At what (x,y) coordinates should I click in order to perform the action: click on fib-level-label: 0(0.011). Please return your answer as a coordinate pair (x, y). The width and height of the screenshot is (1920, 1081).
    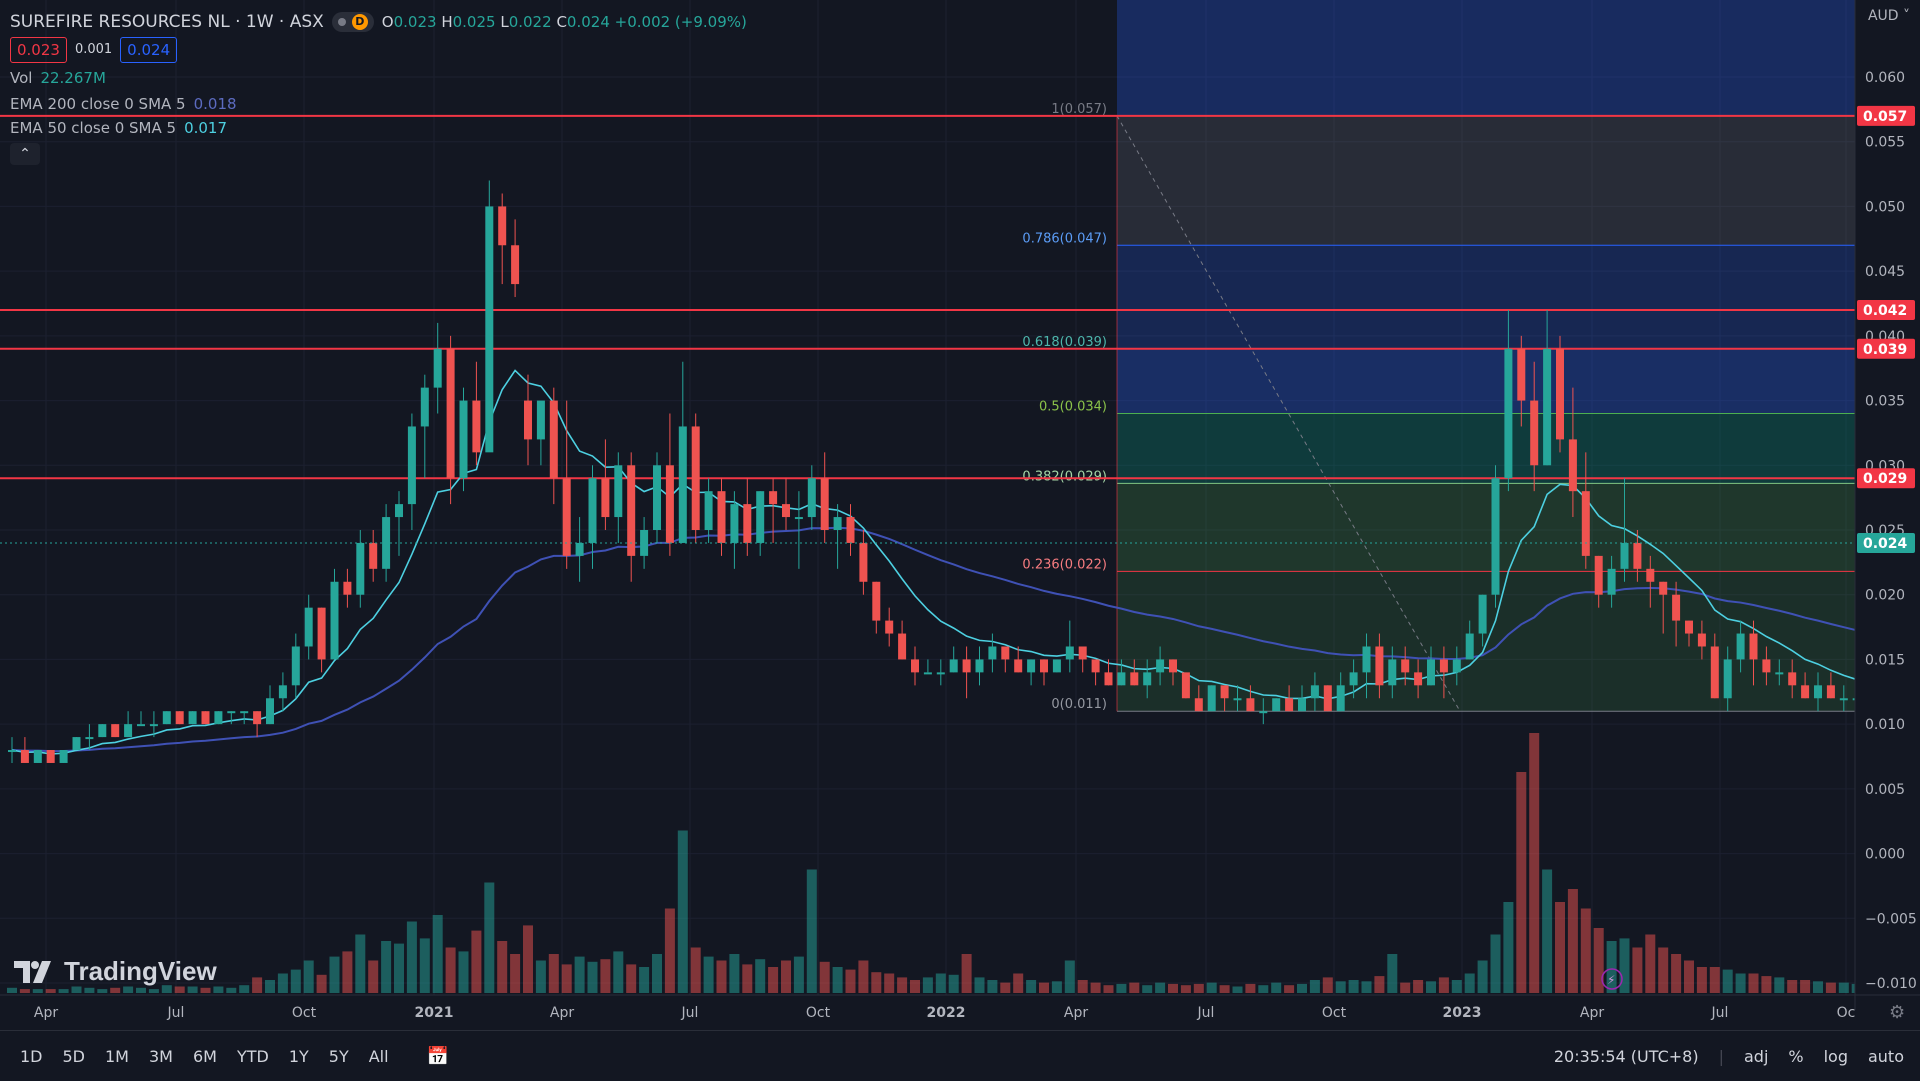
    Looking at the image, I should click on (1079, 704).